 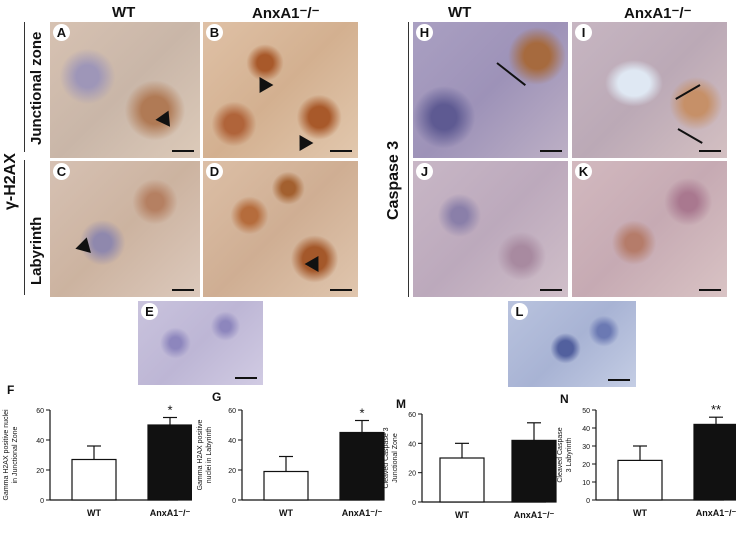 What do you see at coordinates (149, 311) in the screenshot?
I see `panel-letter-e: E` at bounding box center [149, 311].